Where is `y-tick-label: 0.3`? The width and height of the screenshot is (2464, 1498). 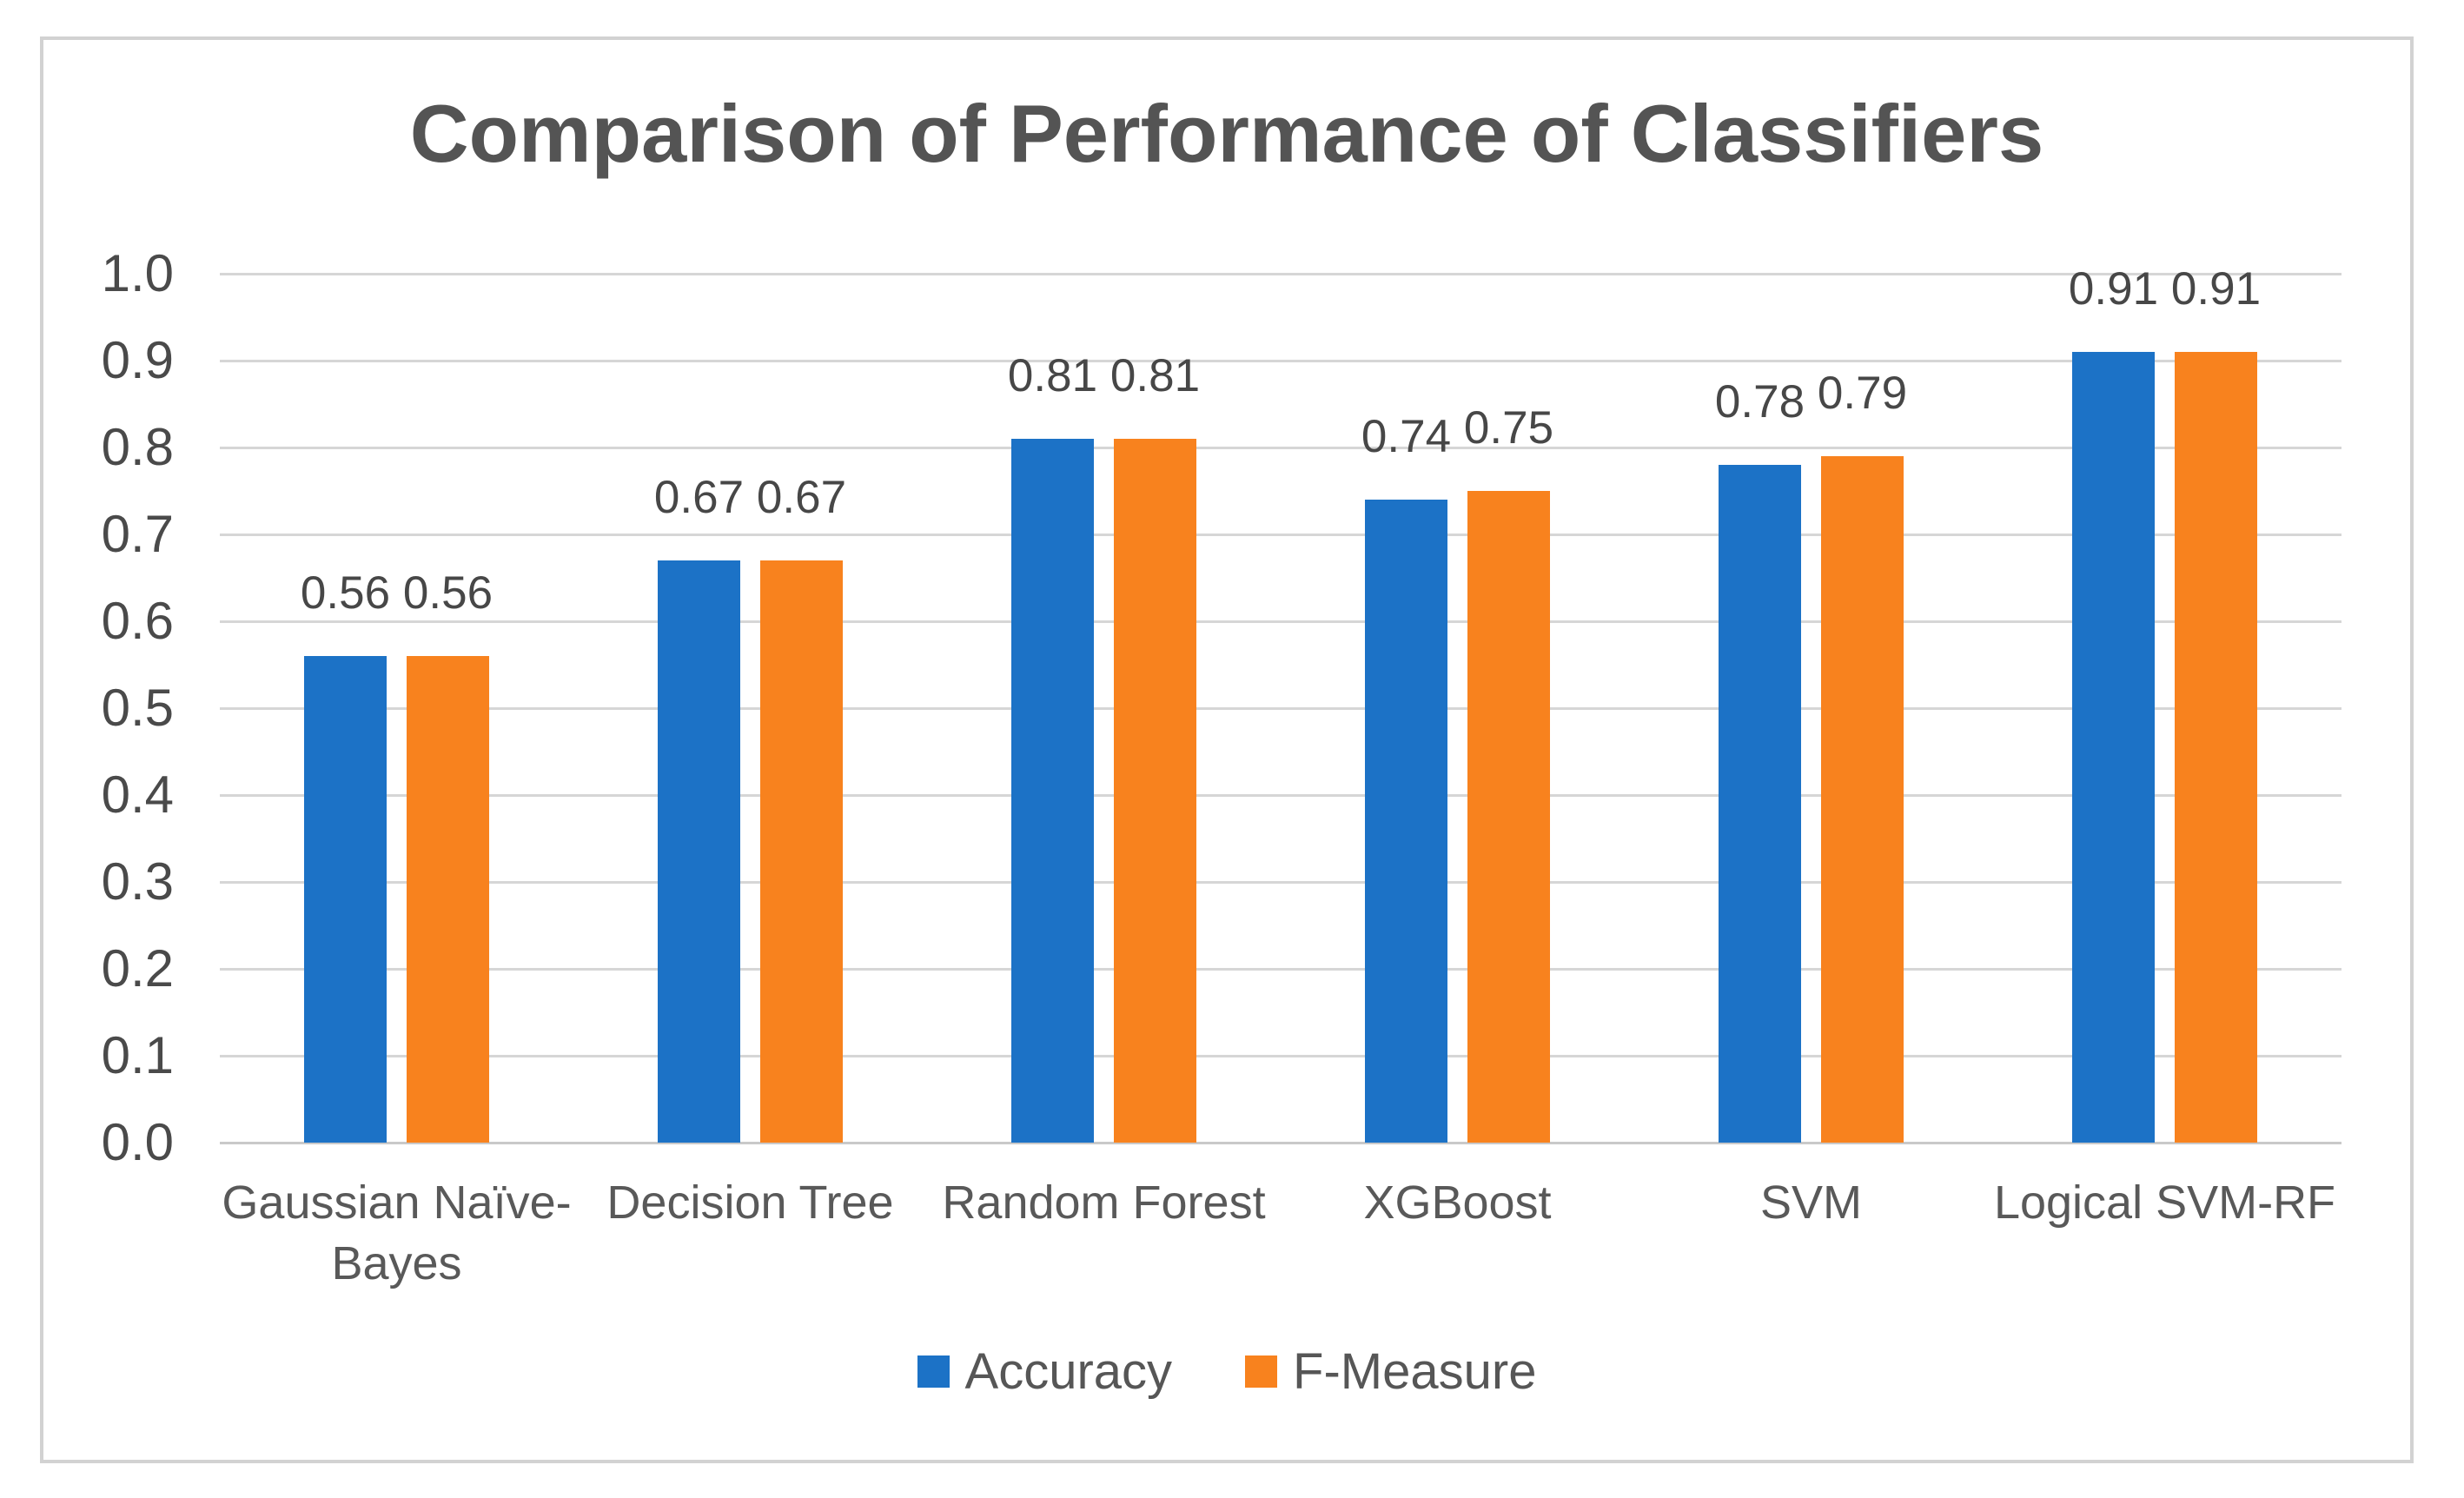 y-tick-label: 0.3 is located at coordinates (137, 881).